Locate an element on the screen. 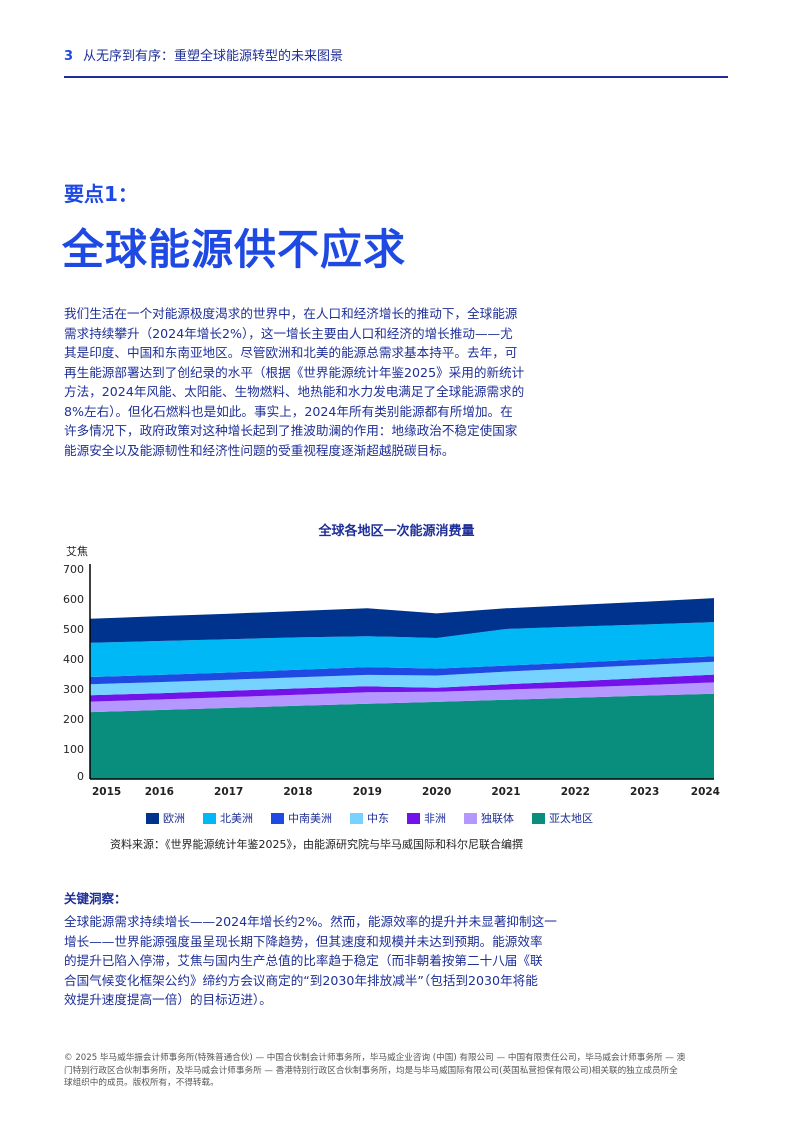 The image size is (793, 1122). text-line: 需求持续攀升（2024年增长2%），这一增长主要由人口和经济的增长推动——尤 is located at coordinates (288, 333).